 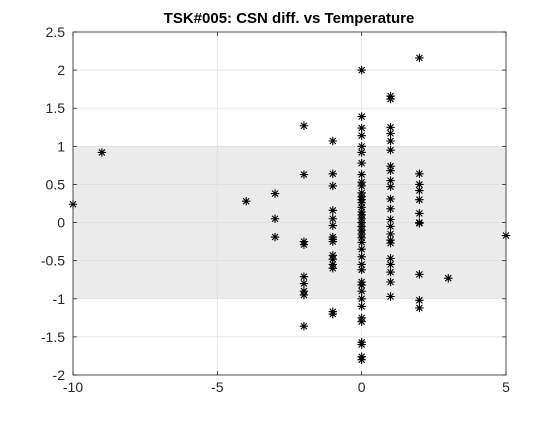 What do you see at coordinates (56, 32) in the screenshot?
I see `y-tick-label: 2.5` at bounding box center [56, 32].